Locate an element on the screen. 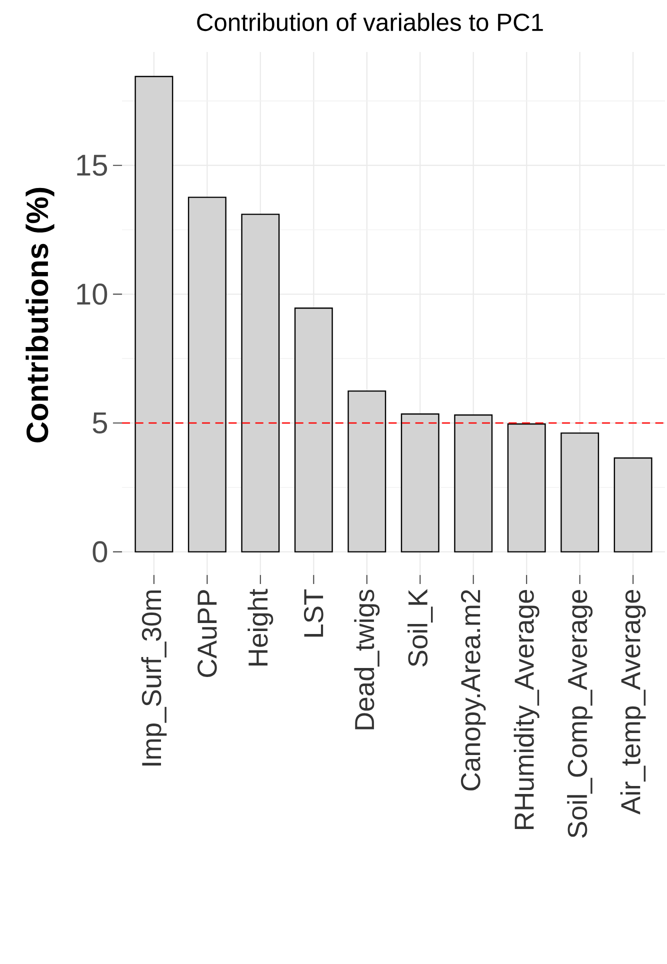  x-tick-label: Air_temp_Average is located at coordinates (633, 702).